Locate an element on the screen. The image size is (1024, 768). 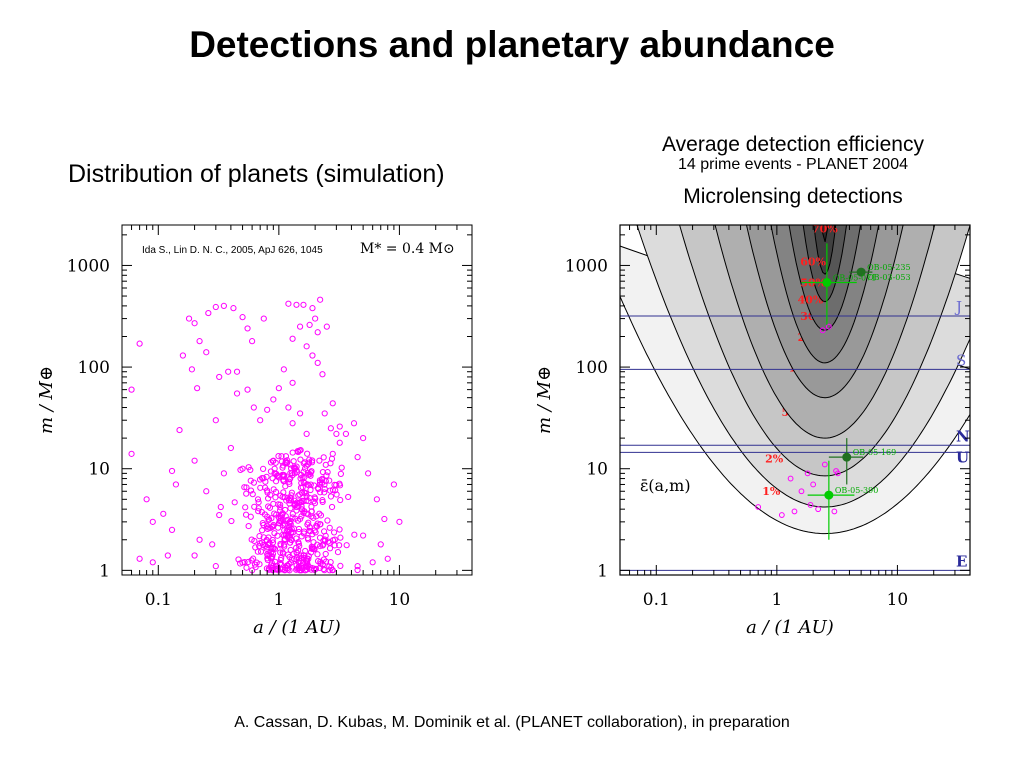
host-mass-label: M* = 0.4 M⊙ is located at coordinates (407, 249).